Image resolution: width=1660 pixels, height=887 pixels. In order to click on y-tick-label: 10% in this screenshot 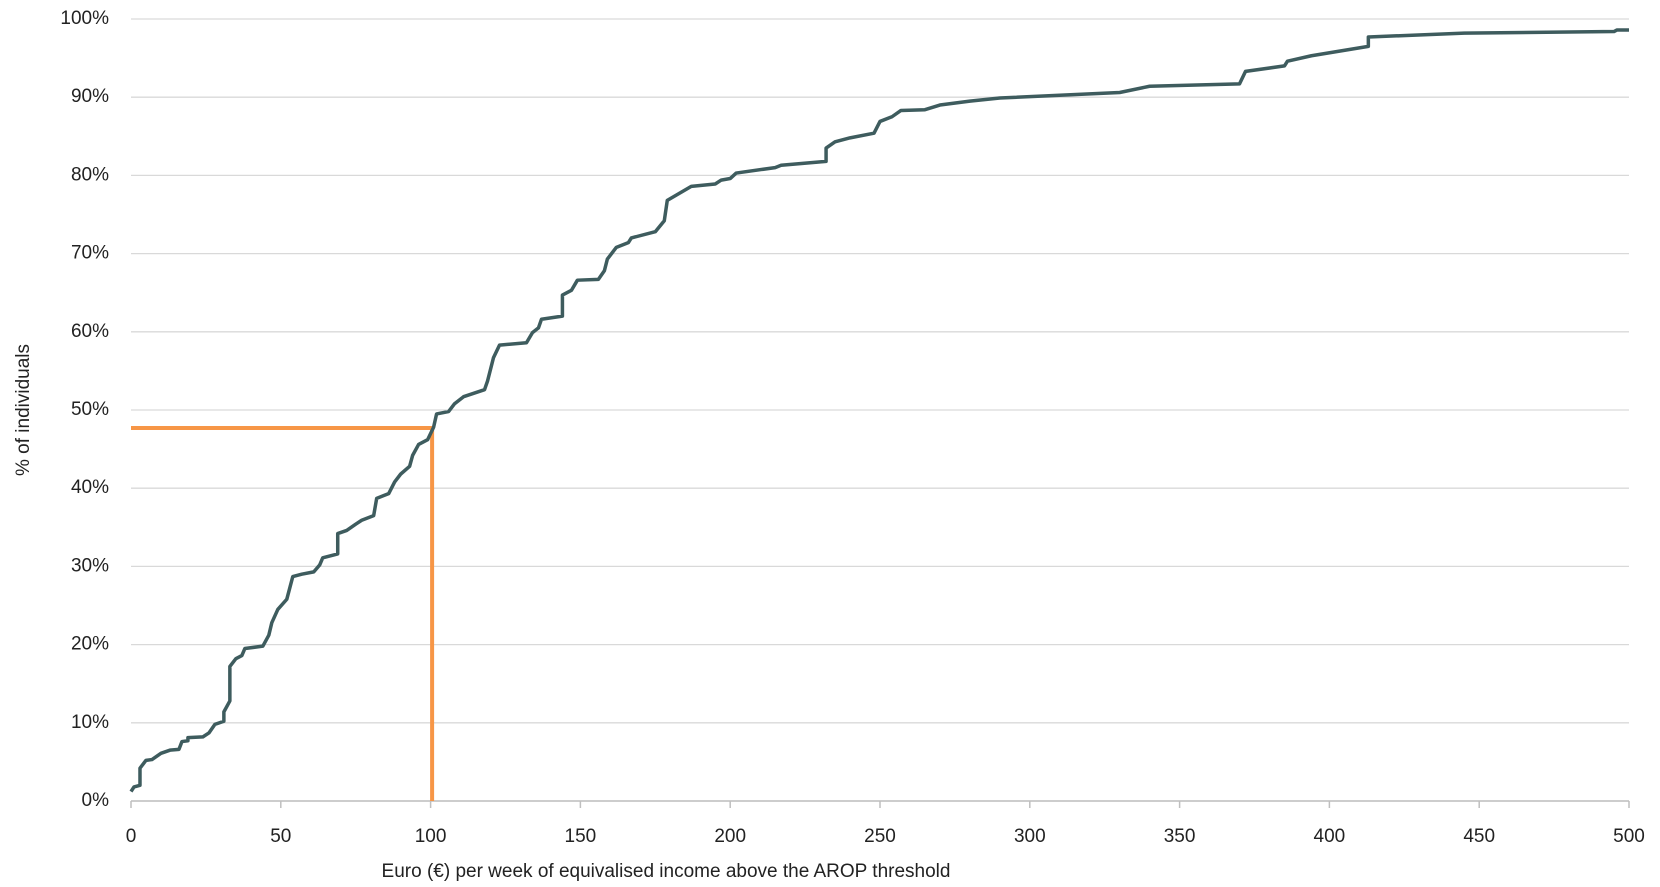, I will do `click(90, 722)`.